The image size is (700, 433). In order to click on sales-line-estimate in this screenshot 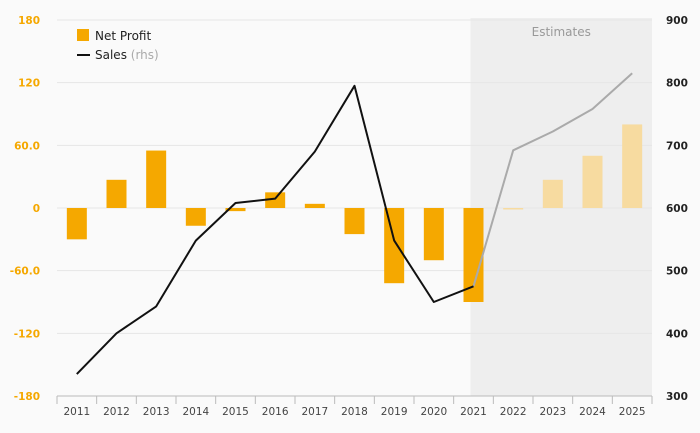, I will do `click(552, 179)`.